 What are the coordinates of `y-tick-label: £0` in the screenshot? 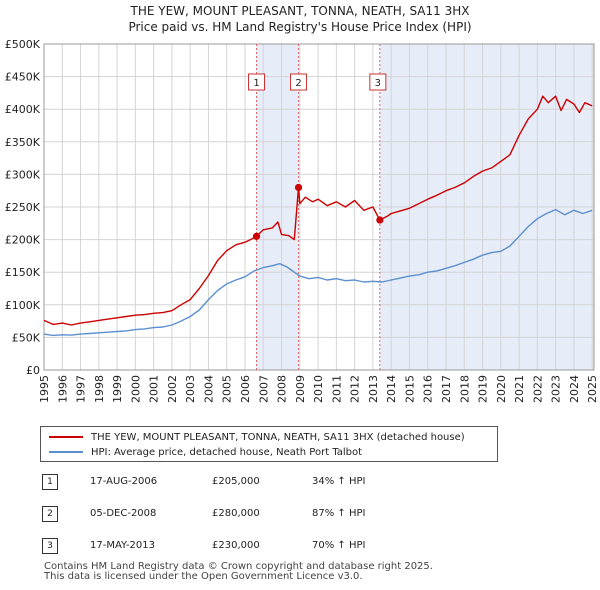 It's located at (33, 370).